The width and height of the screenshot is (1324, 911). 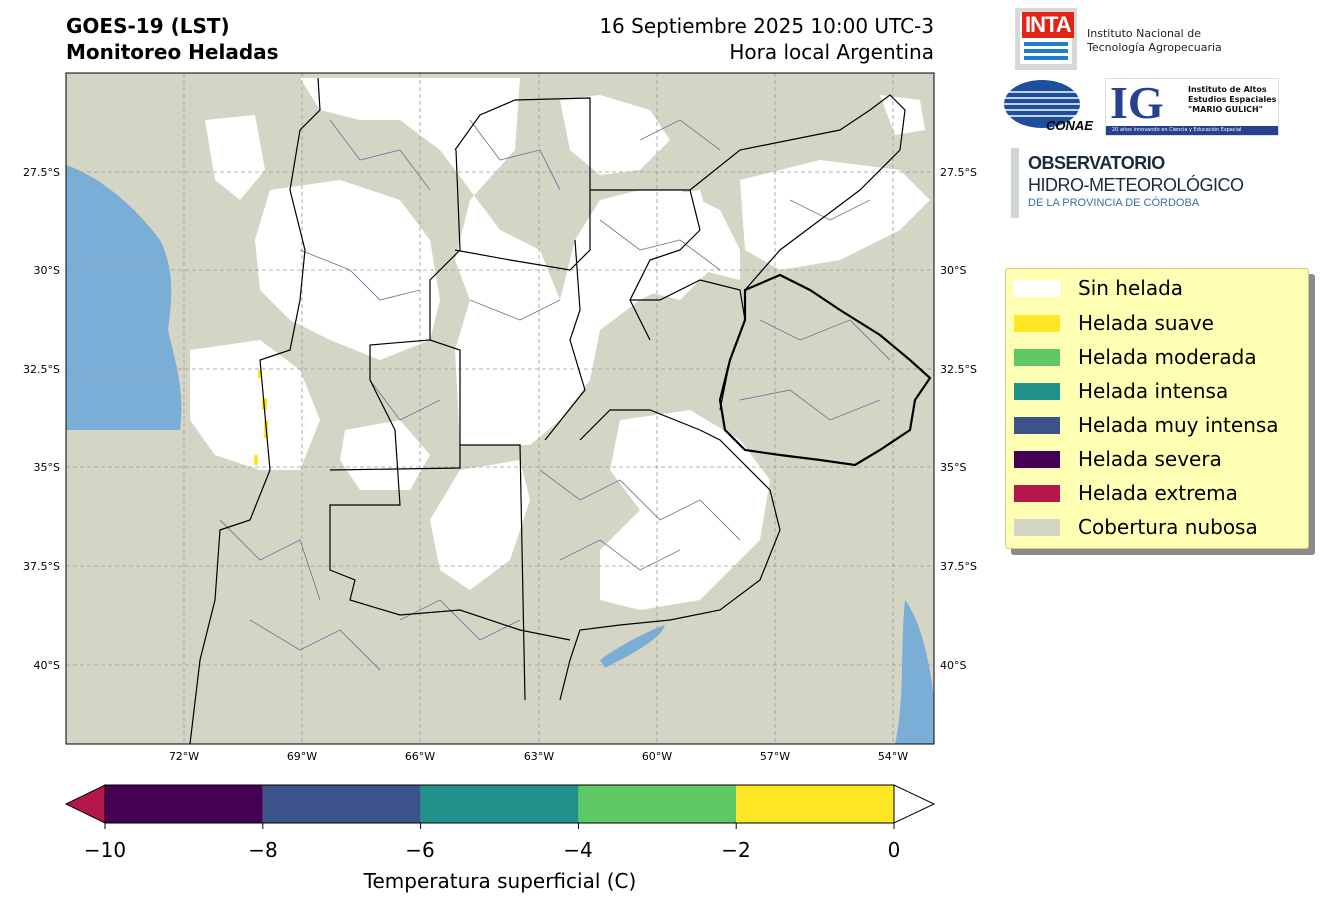 What do you see at coordinates (302, 756) in the screenshot?
I see `lon-label: 69°W` at bounding box center [302, 756].